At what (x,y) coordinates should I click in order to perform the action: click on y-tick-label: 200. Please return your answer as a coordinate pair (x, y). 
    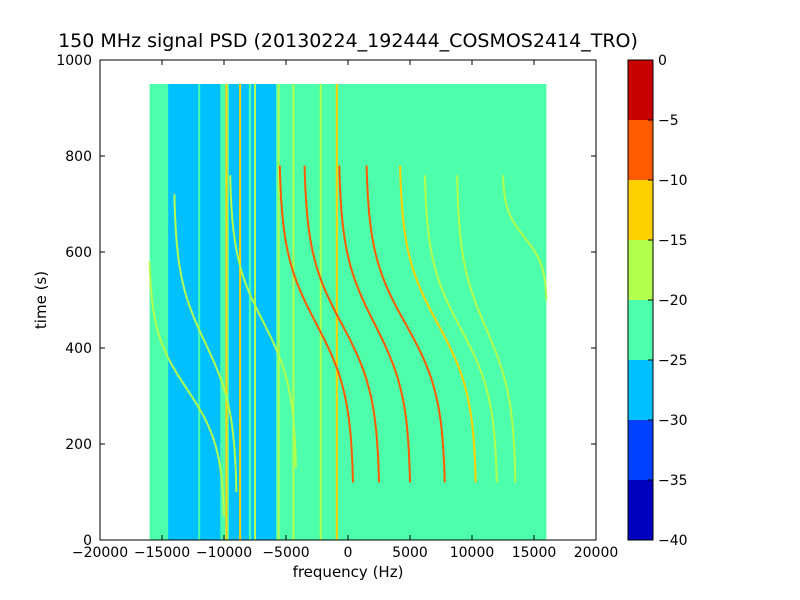
    Looking at the image, I should click on (78, 445).